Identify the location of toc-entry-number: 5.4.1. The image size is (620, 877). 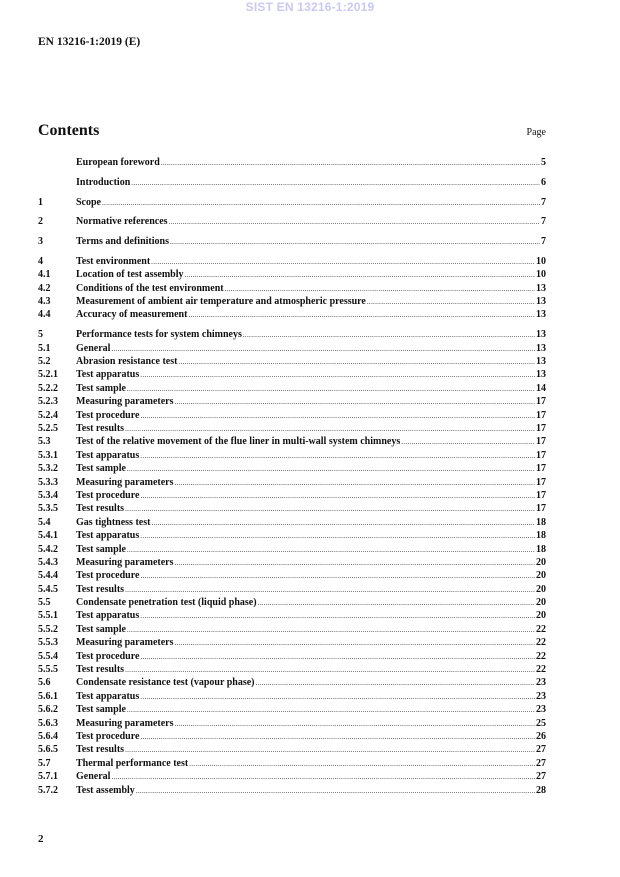
(48, 536).